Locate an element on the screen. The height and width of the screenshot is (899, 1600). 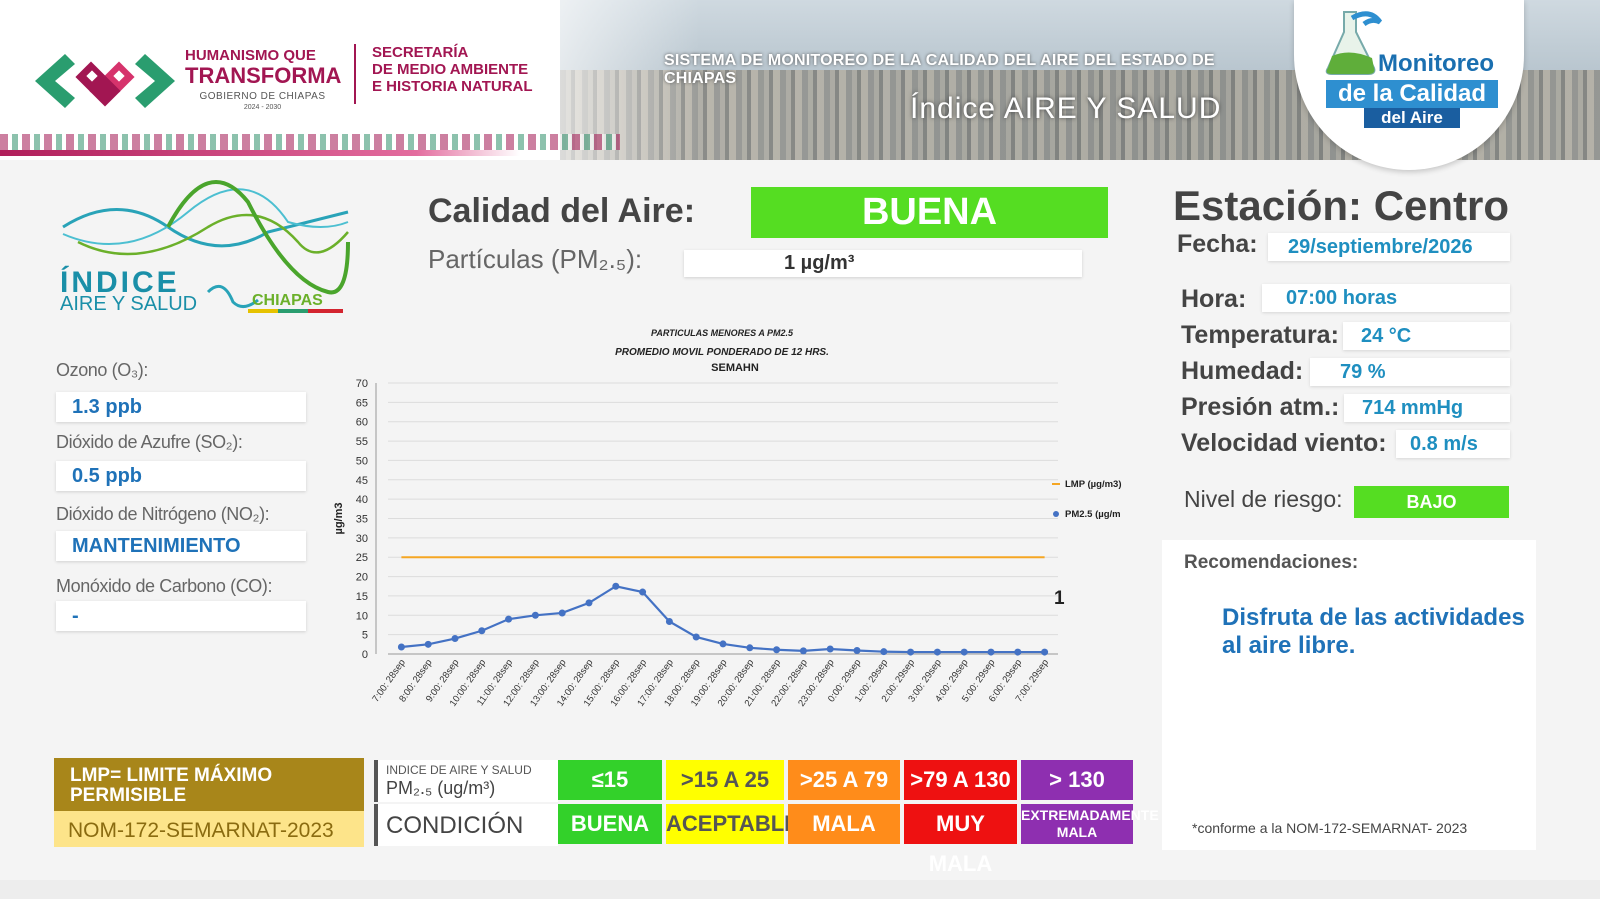
no2-label: Dióxido de Nitrógeno (NO₂): is located at coordinates (163, 514).